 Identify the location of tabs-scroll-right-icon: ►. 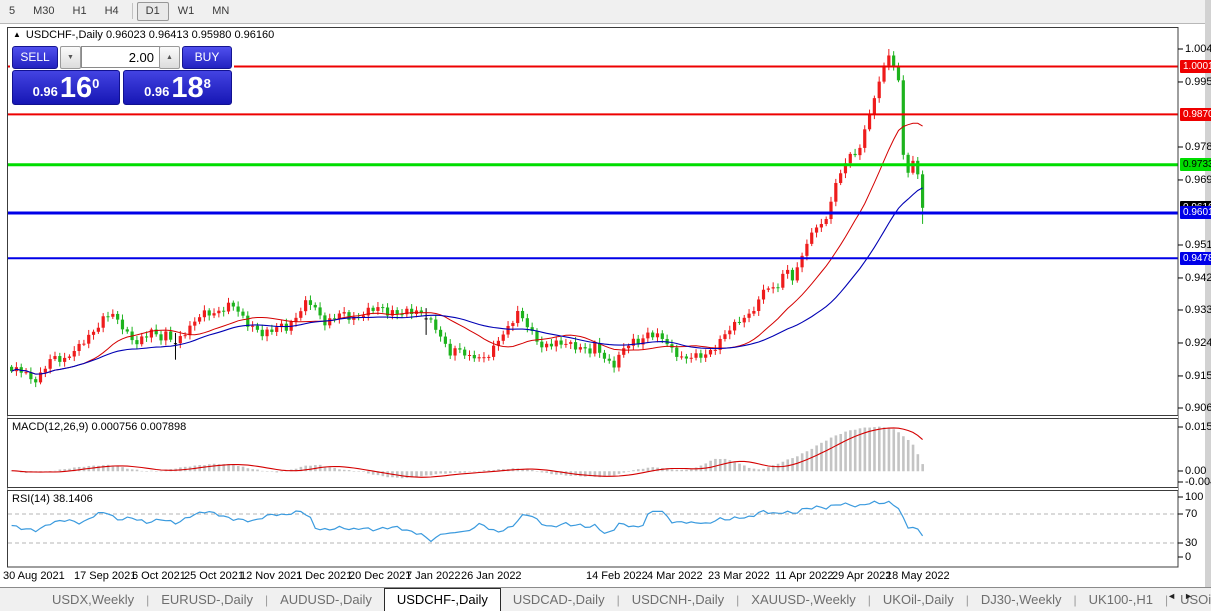
(1192, 596).